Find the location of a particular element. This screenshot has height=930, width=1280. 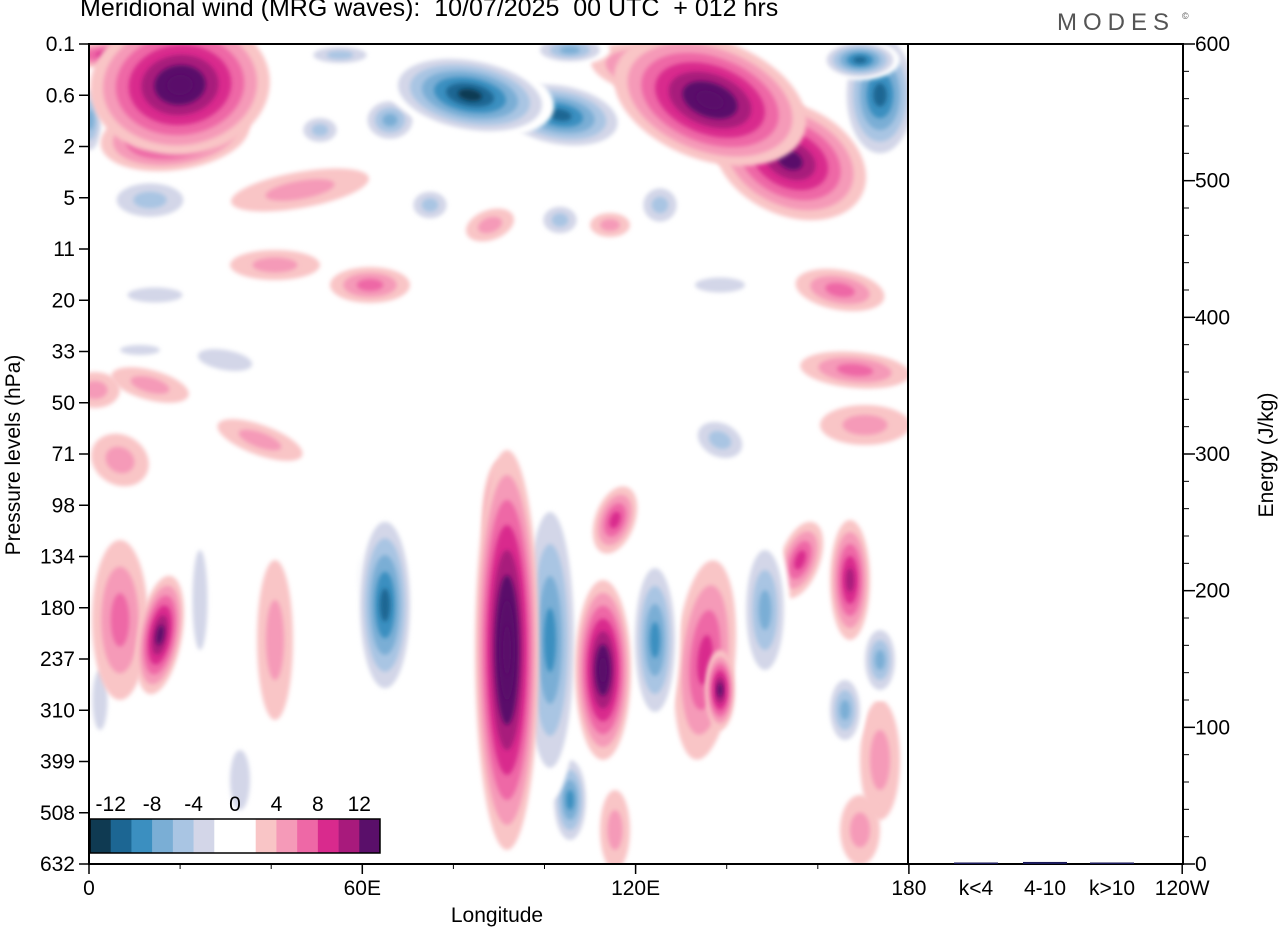

colorbar-labels: -12 -8 -4 0 4 8 12 is located at coordinates (233, 804).